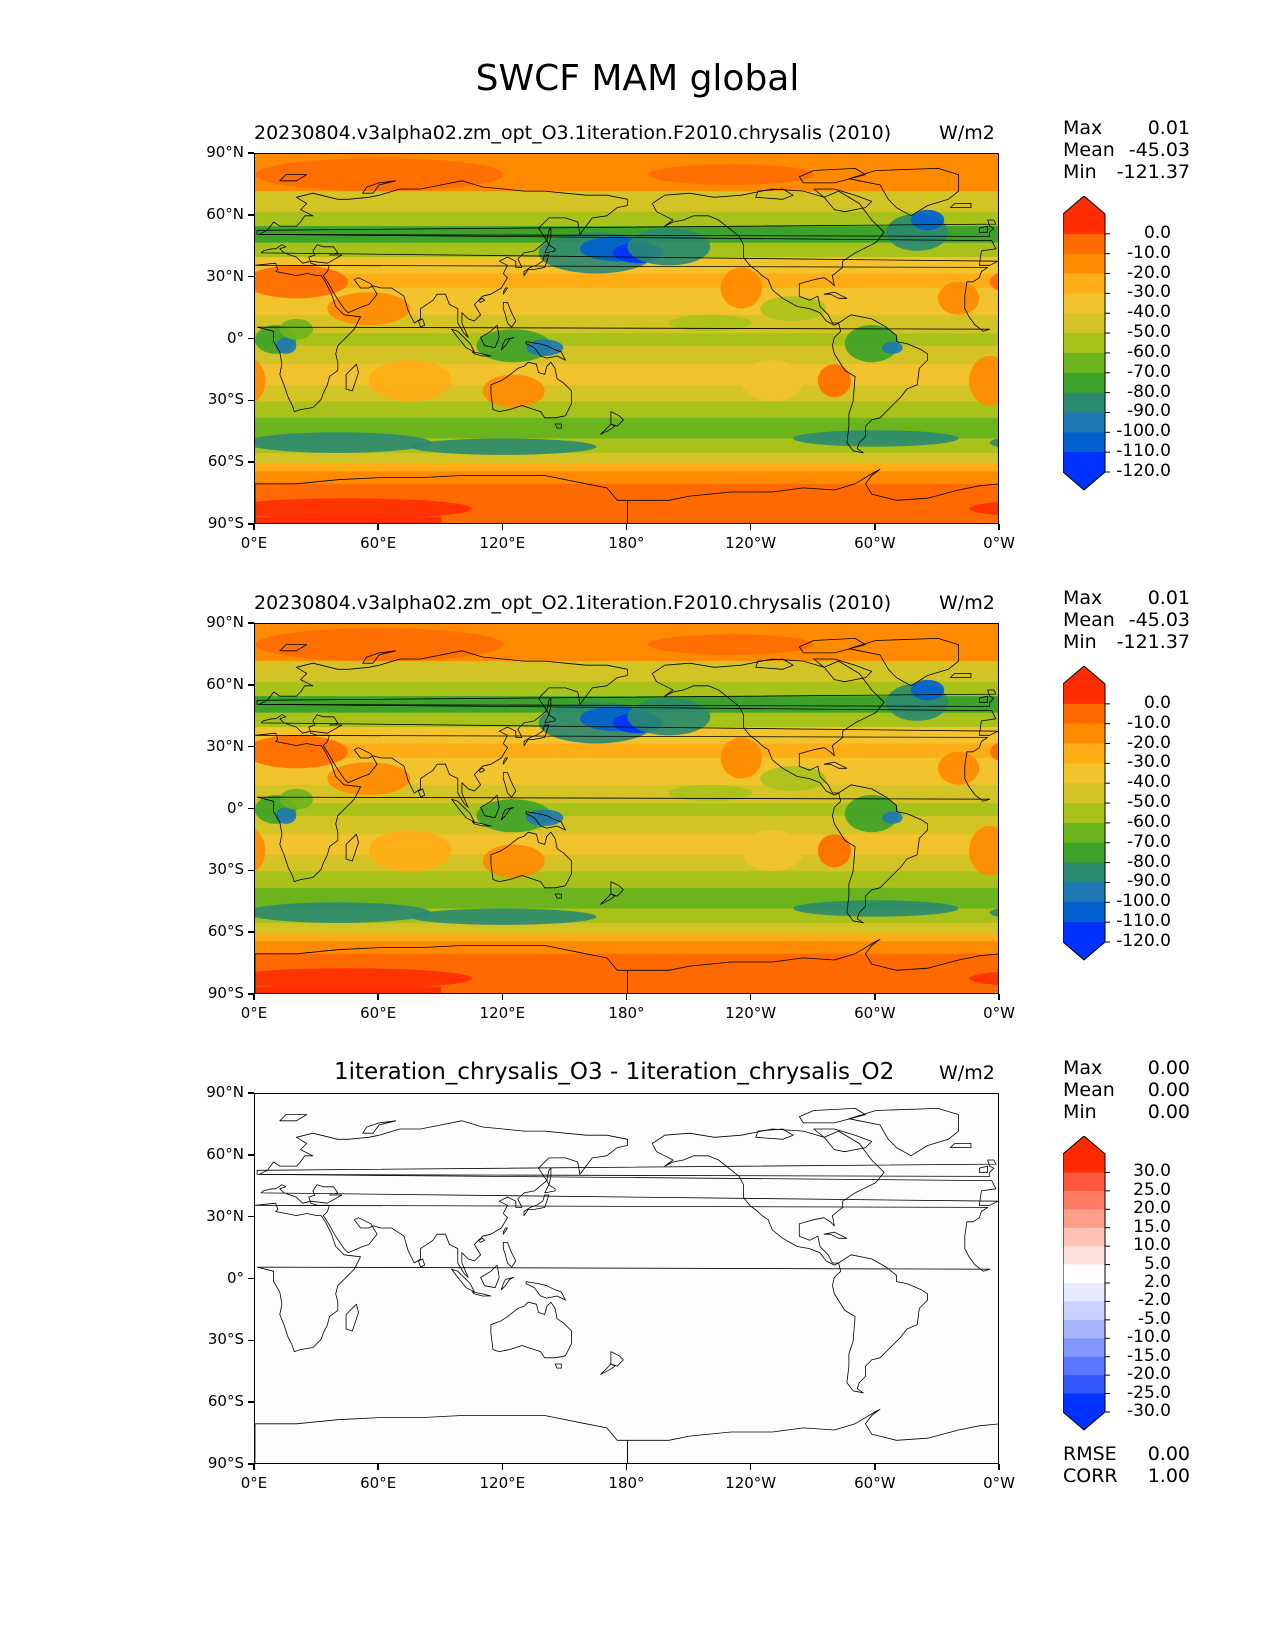 This screenshot has height=1650, width=1275. I want to click on coastline-java, so click(481, 824).